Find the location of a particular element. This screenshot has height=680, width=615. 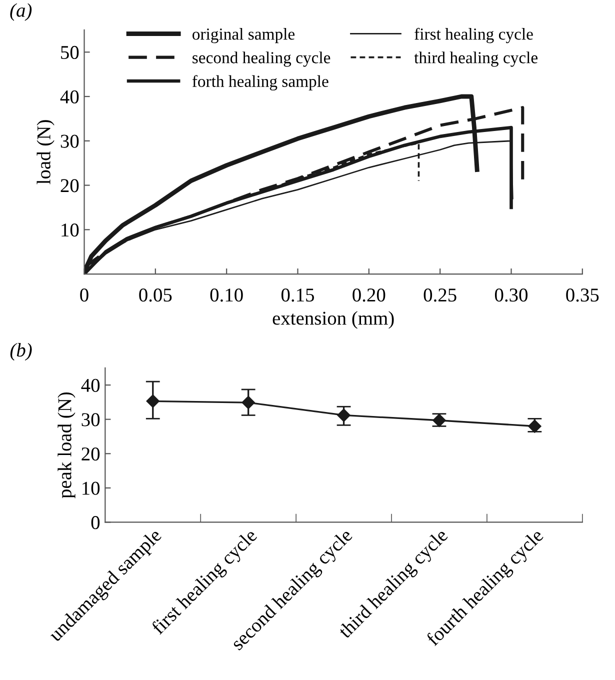

y-axis-title: load (N) is located at coordinates (45, 152).